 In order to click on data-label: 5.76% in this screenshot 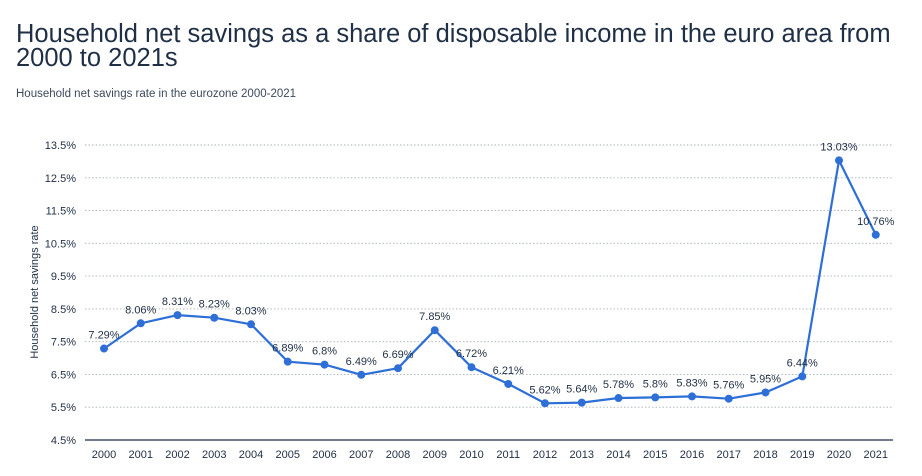, I will do `click(728, 386)`.